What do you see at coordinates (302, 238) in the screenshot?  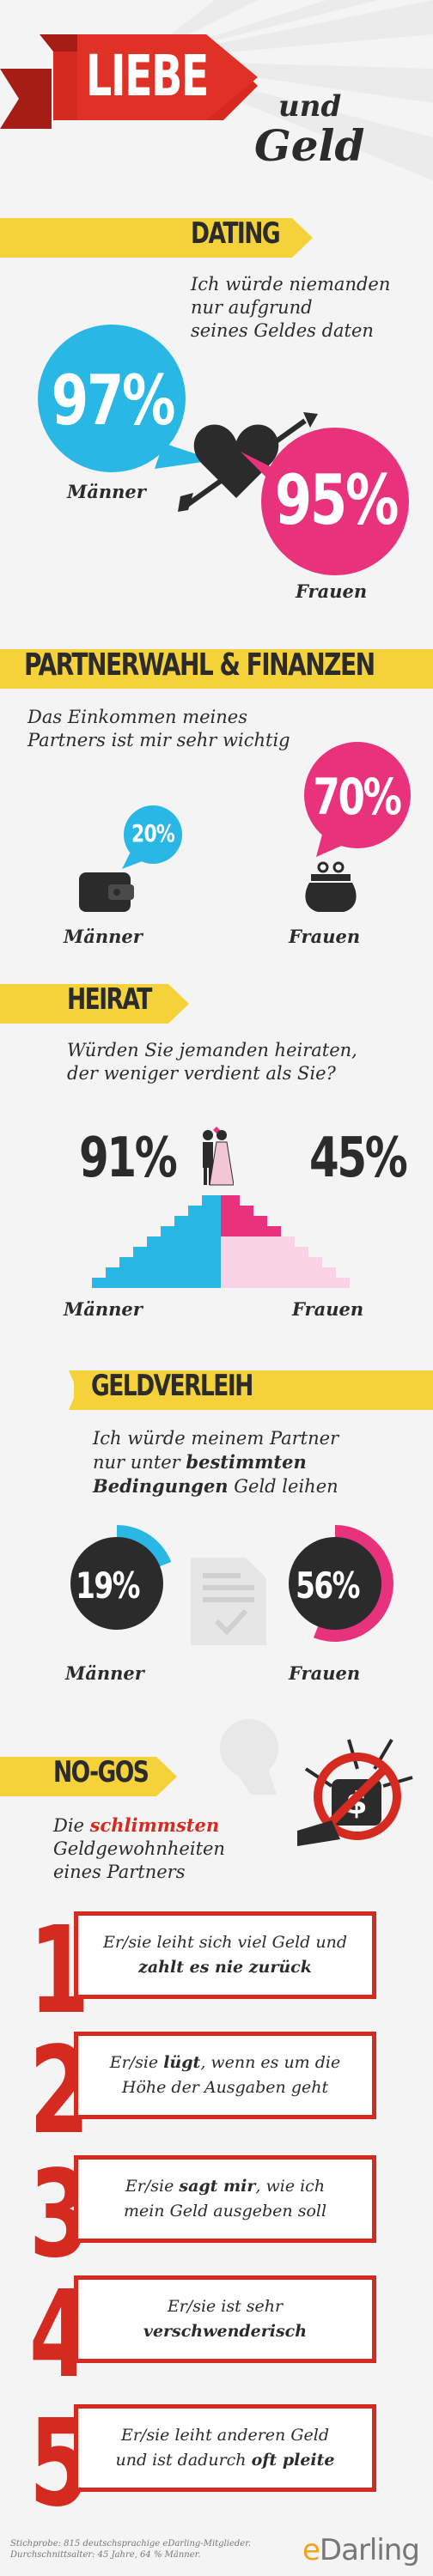 I see `dating-band-tip` at bounding box center [302, 238].